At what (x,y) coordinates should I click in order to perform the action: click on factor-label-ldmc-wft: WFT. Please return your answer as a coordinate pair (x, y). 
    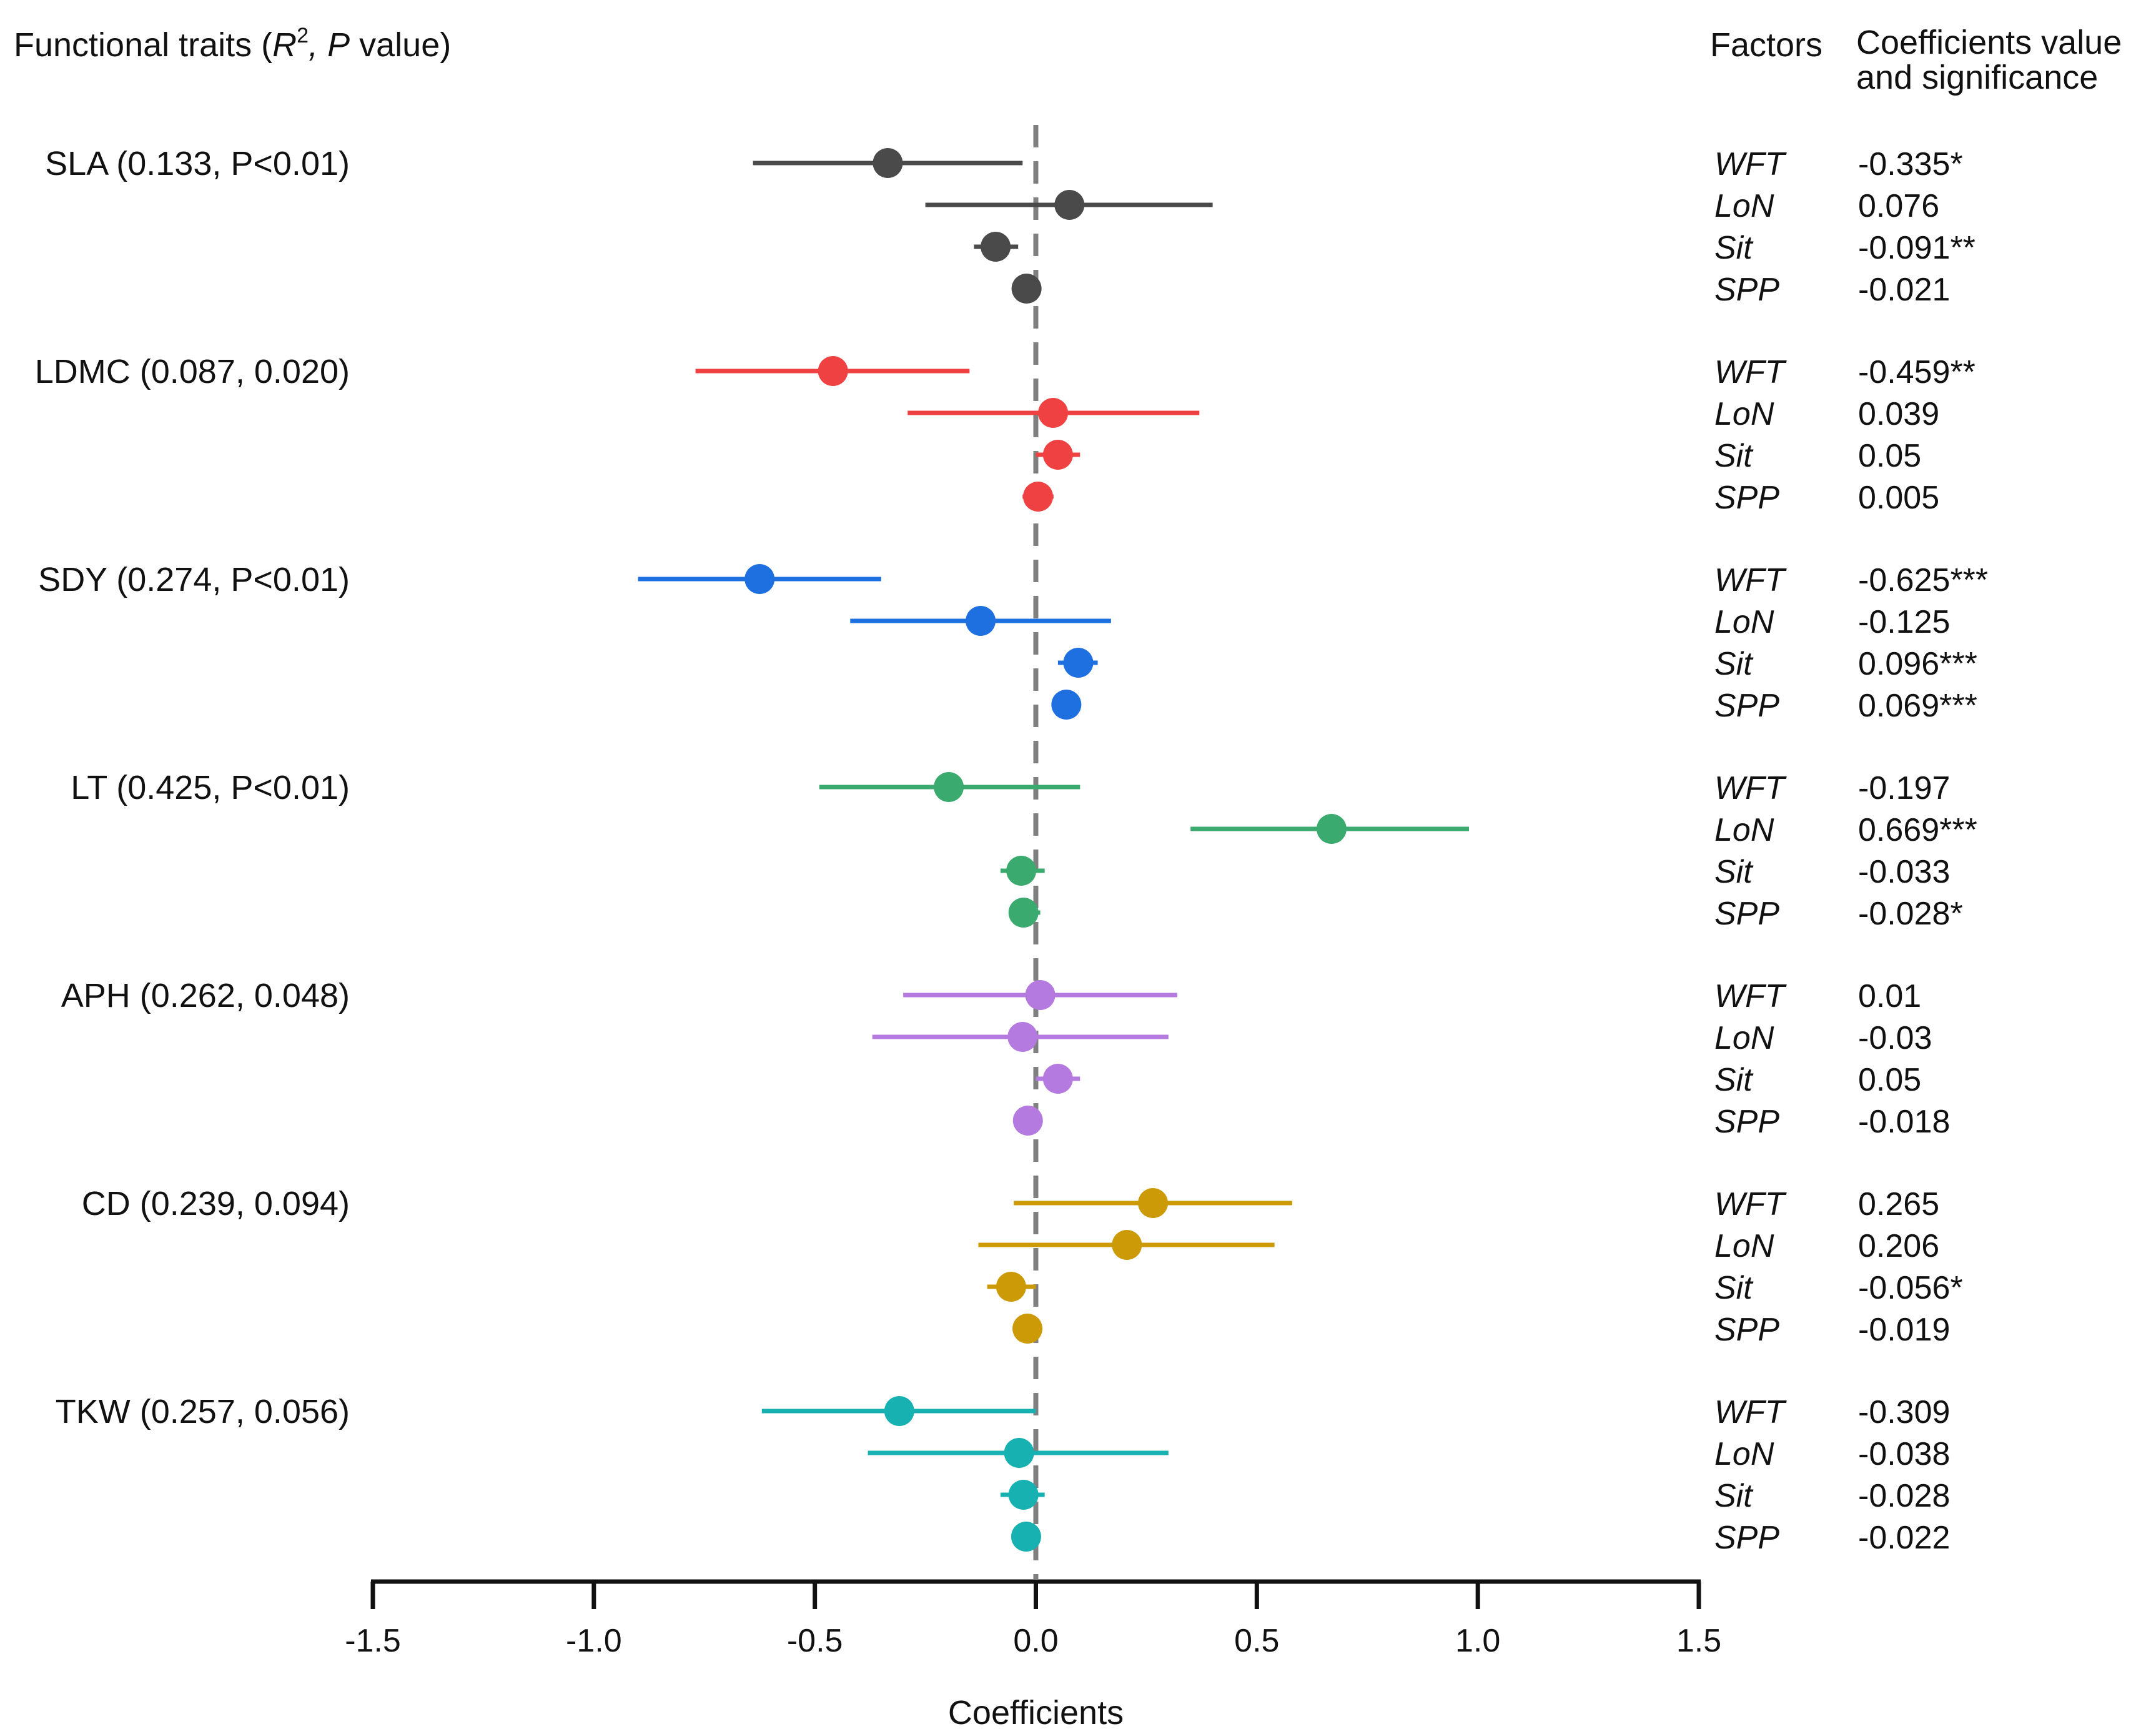
    Looking at the image, I should click on (1750, 372).